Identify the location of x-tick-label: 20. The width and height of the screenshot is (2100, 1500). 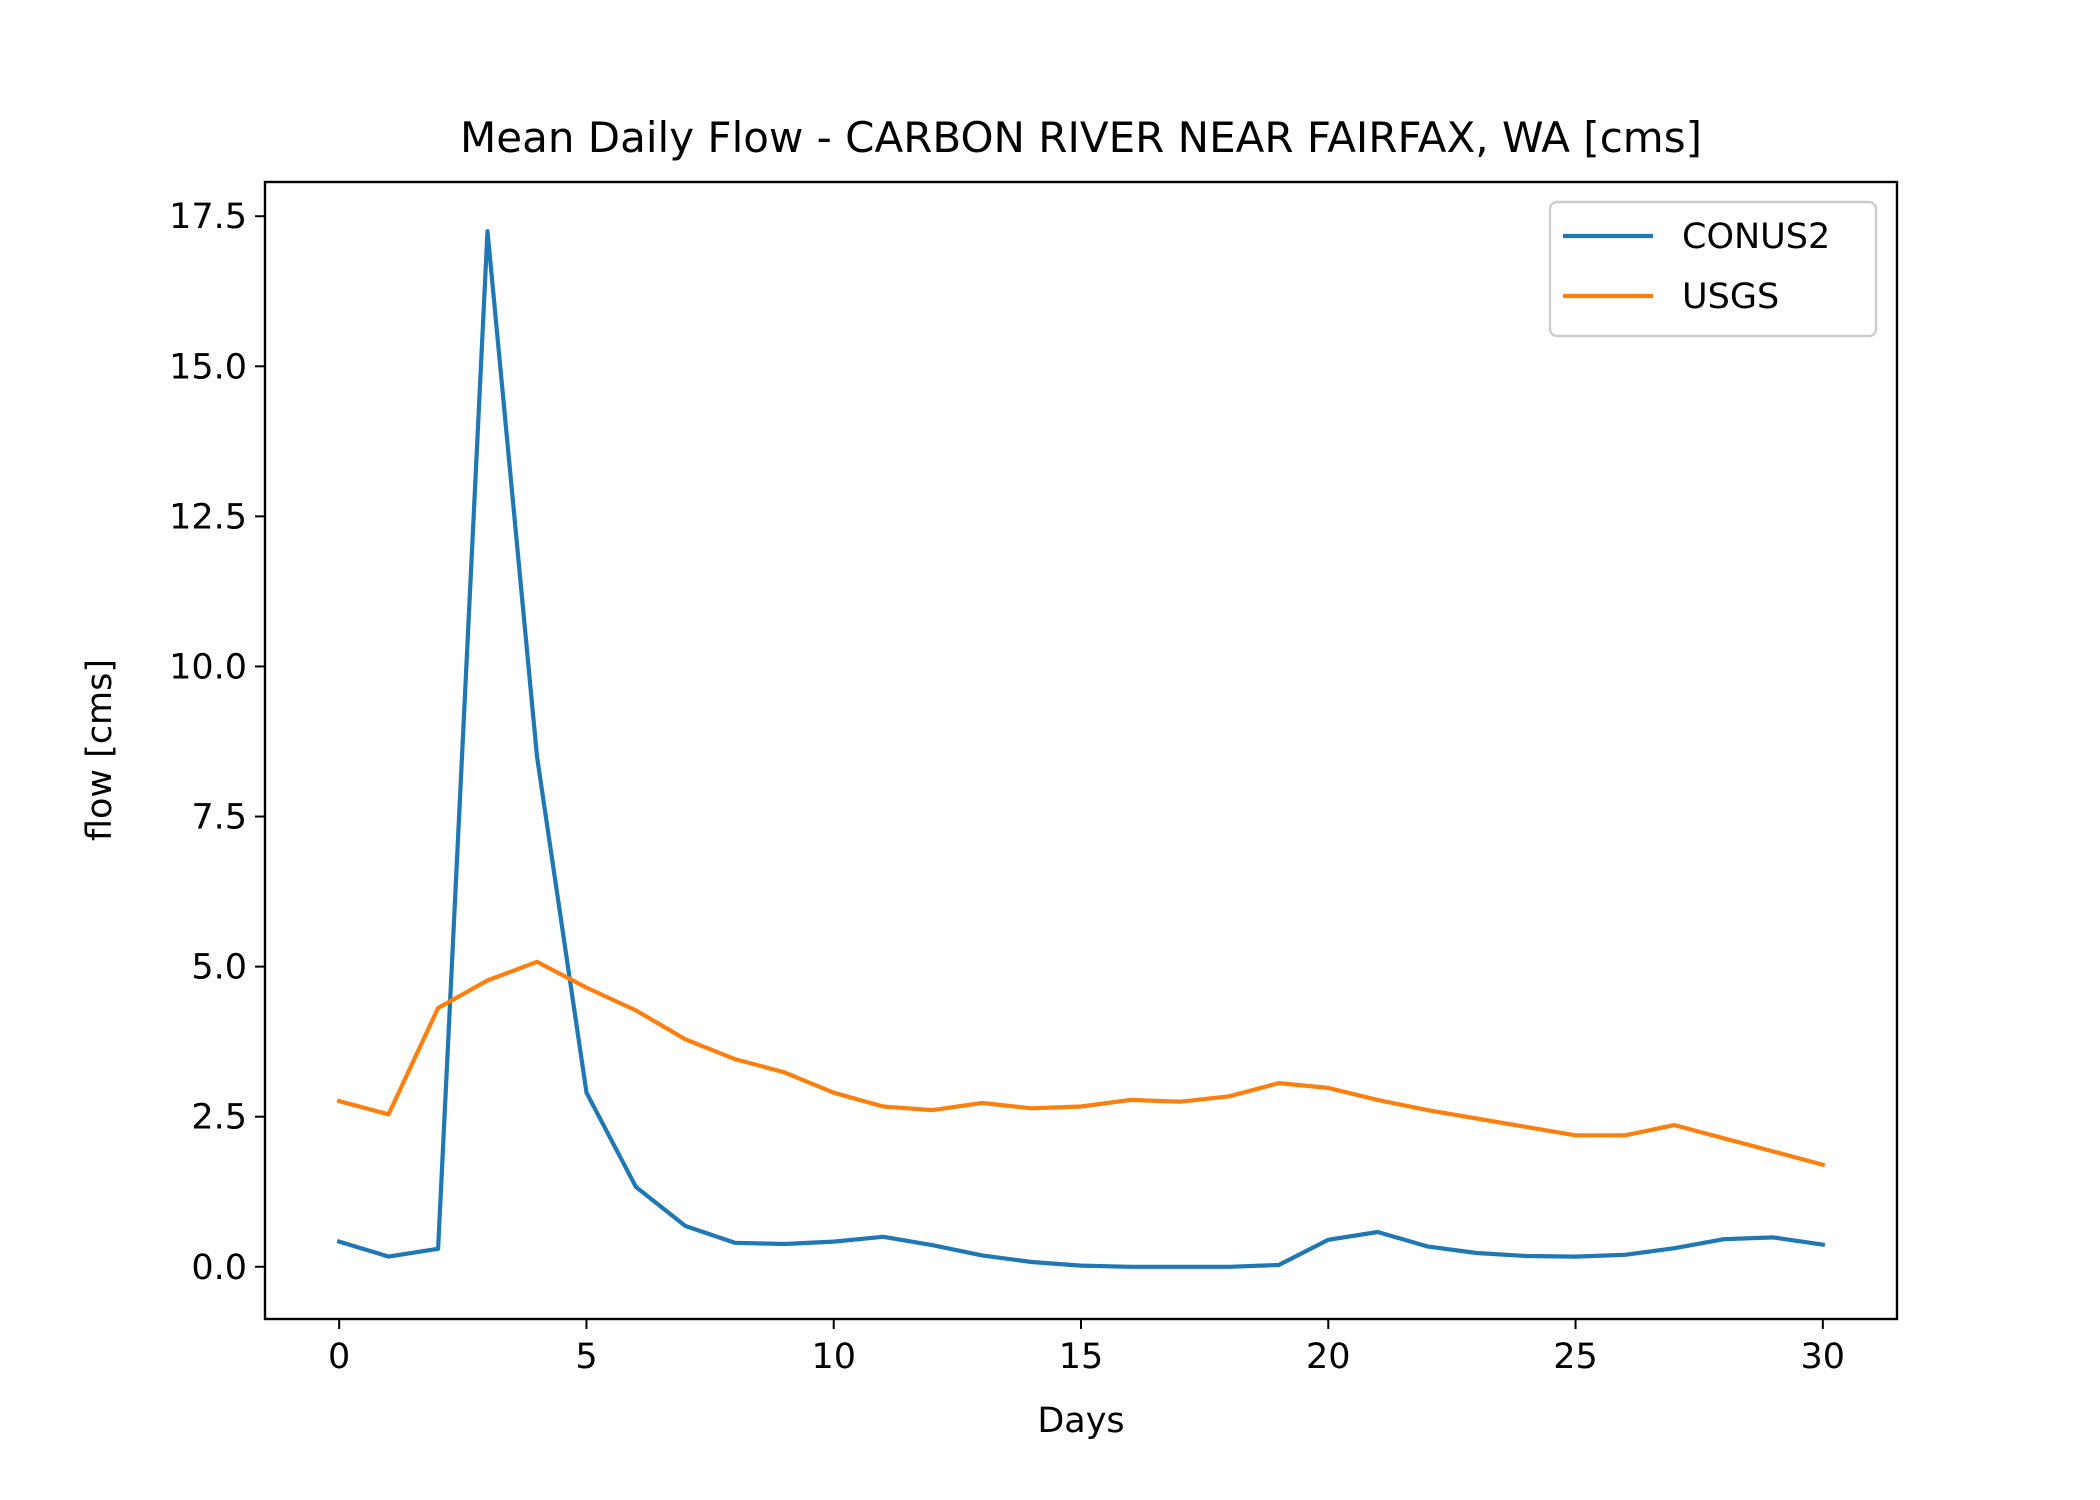
(1328, 1357).